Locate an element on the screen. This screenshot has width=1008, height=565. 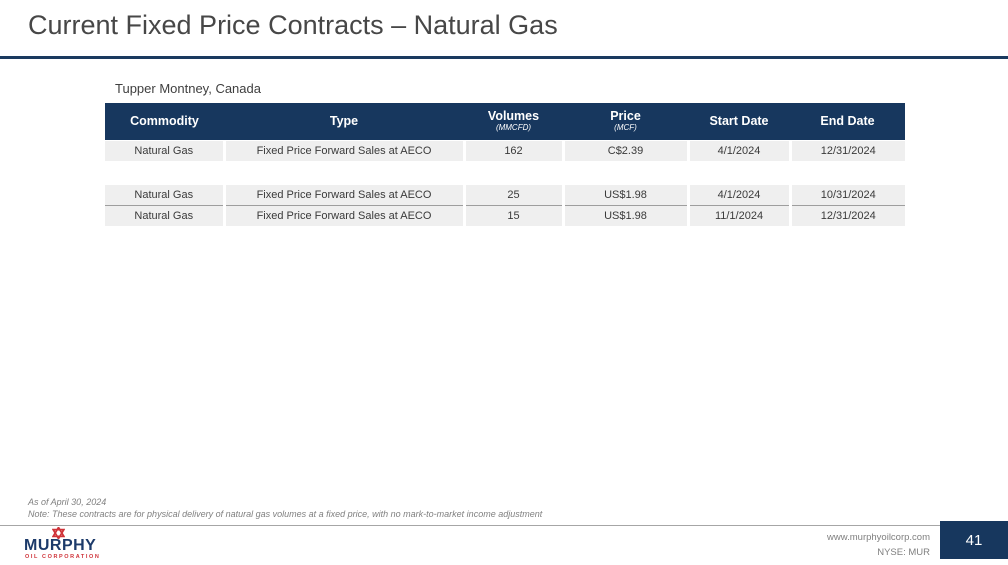
page-number: 41 is located at coordinates (974, 540).